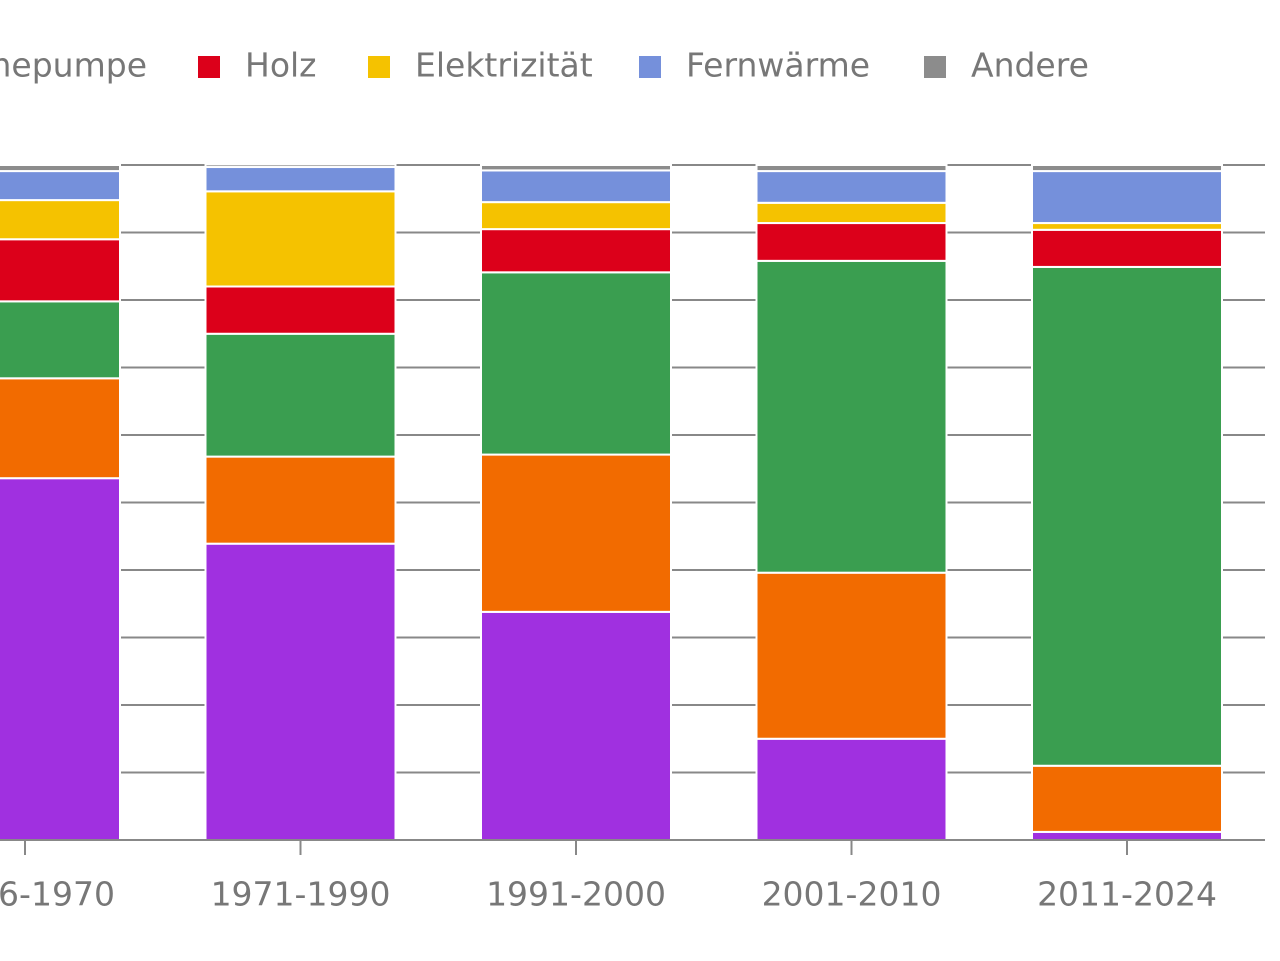  What do you see at coordinates (576, 894) in the screenshot?
I see `x-tick-label: 1991-2000` at bounding box center [576, 894].